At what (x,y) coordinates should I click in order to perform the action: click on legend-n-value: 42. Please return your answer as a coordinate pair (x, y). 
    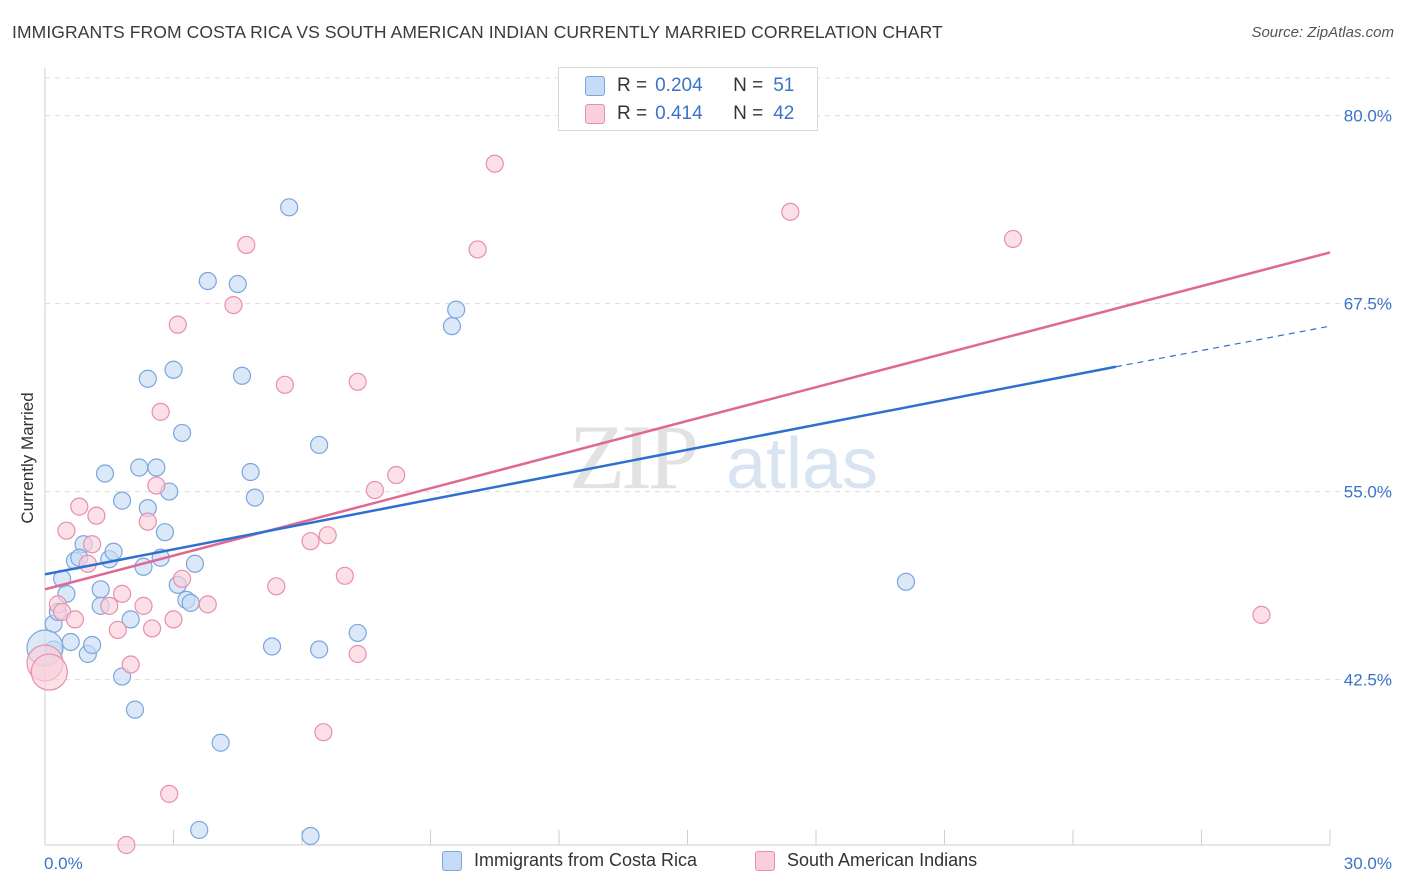
    Looking at the image, I should click on (784, 113).